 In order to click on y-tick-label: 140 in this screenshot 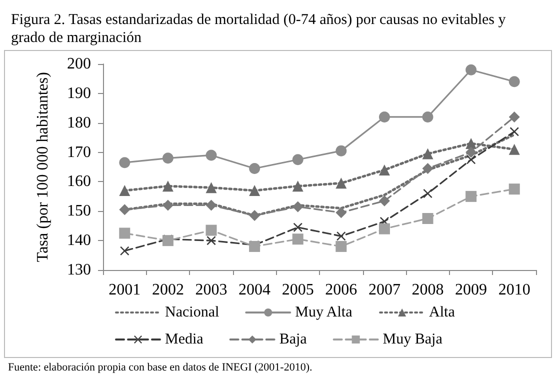, I will do `click(79, 241)`.